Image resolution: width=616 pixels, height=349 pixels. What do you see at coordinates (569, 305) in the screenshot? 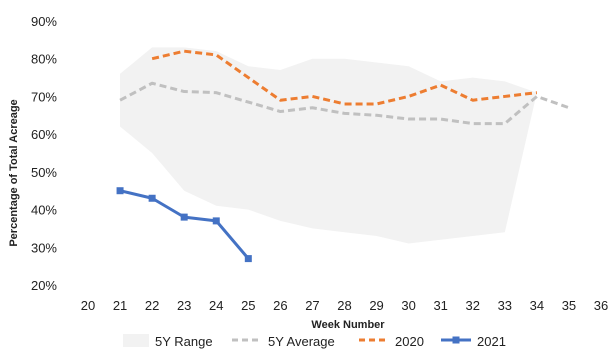
I see `x-tick-label: 35` at bounding box center [569, 305].